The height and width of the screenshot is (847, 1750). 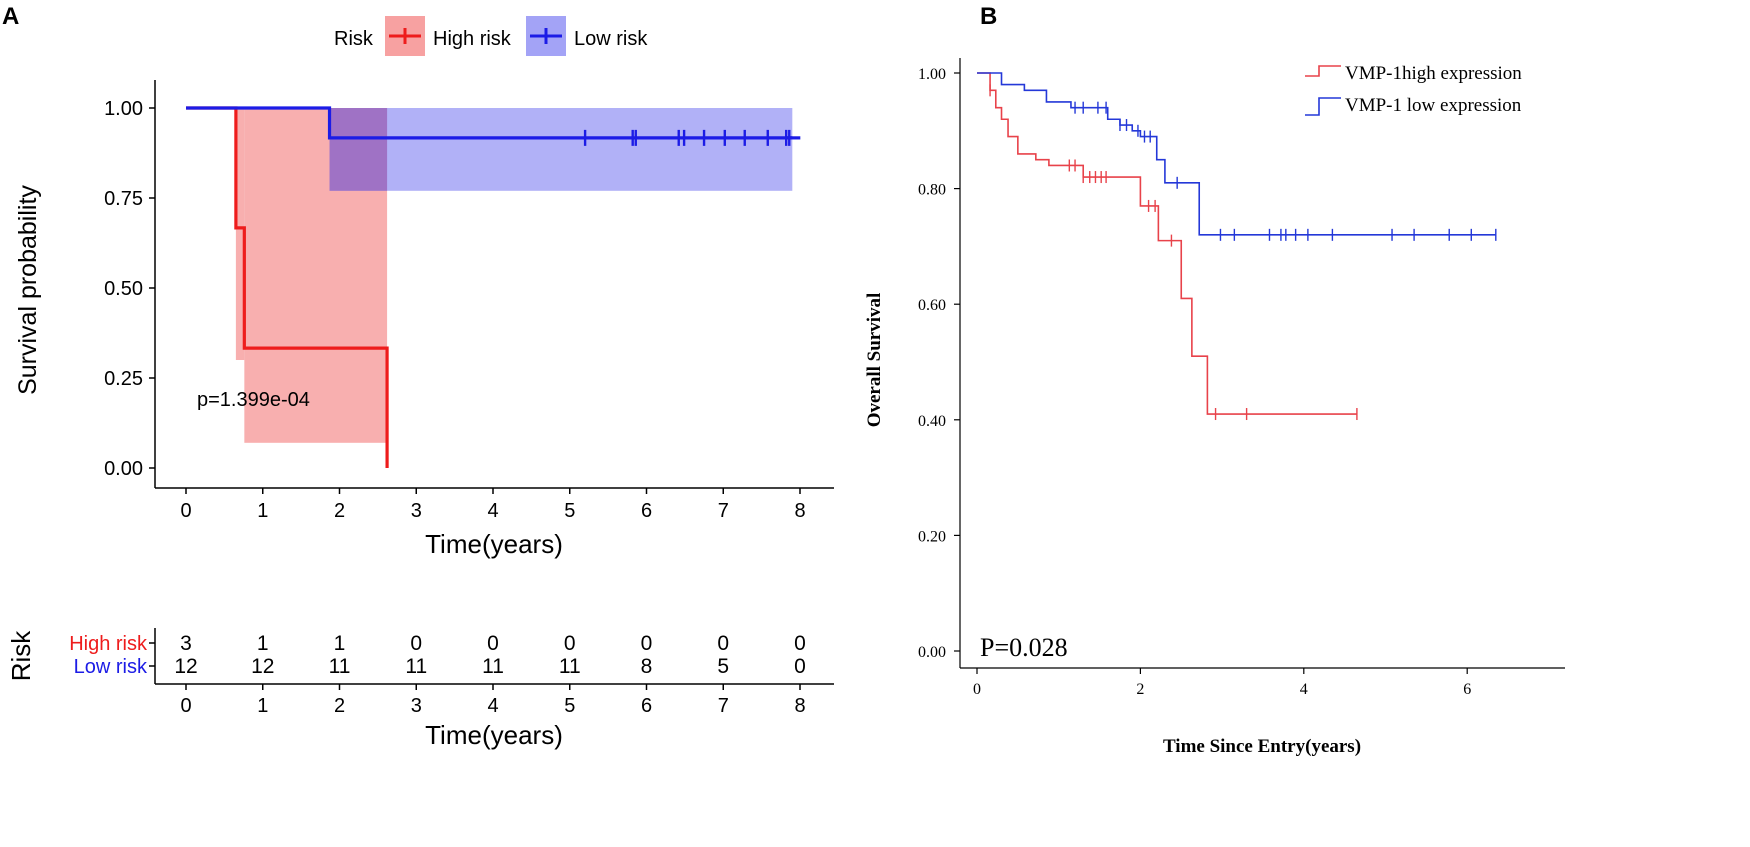 I want to click on risk-x-tick-label-4: 4, so click(x=492, y=706).